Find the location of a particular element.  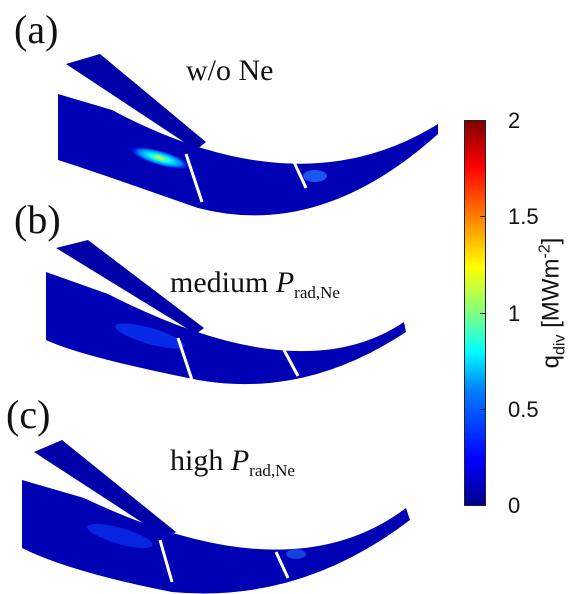

panel-title-b: medium Prad,Ne is located at coordinates (255, 284).